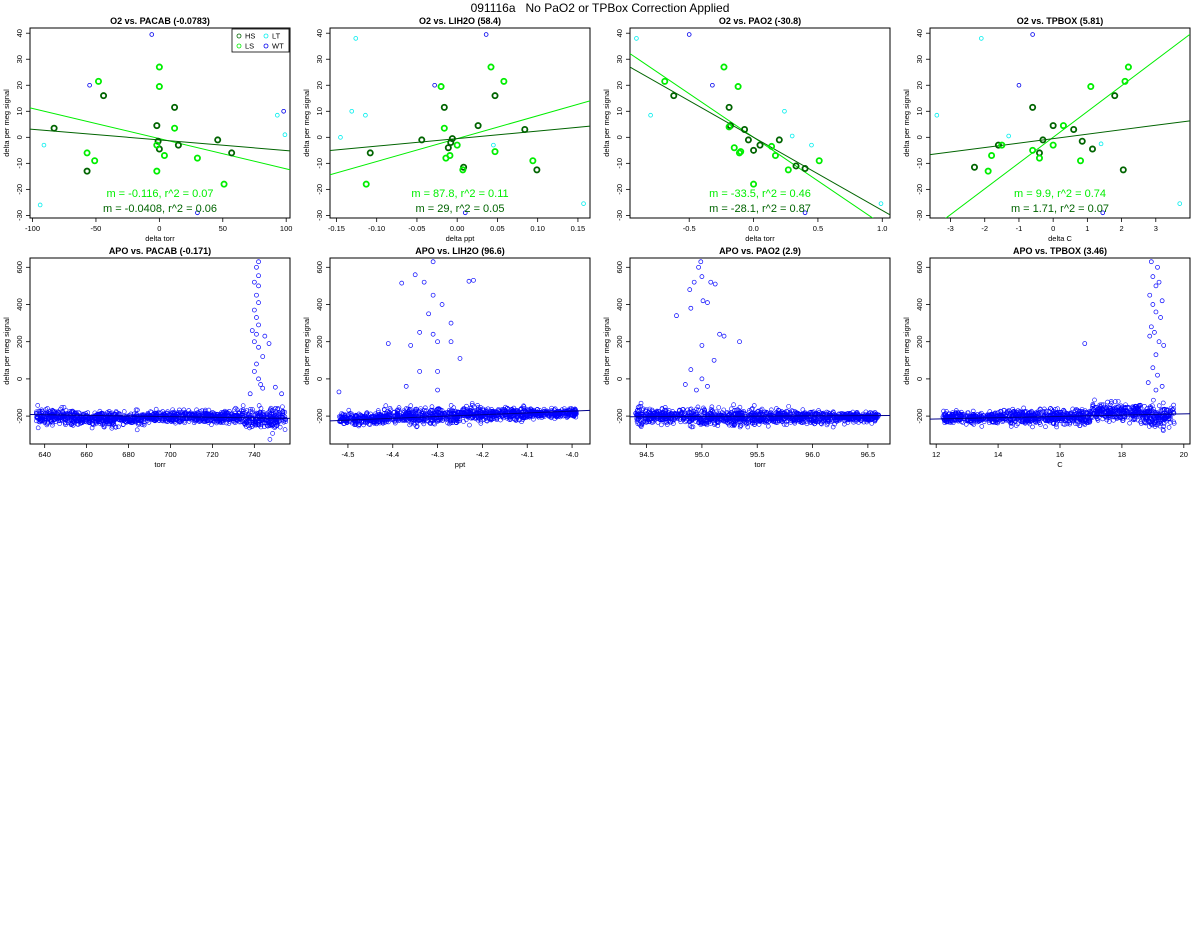  What do you see at coordinates (919, 379) in the screenshot?
I see `y-tick-label: 0` at bounding box center [919, 379].